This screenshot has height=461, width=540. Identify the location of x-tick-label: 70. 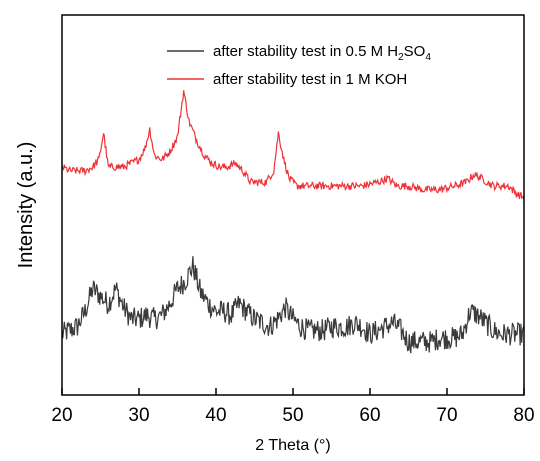
(446, 415).